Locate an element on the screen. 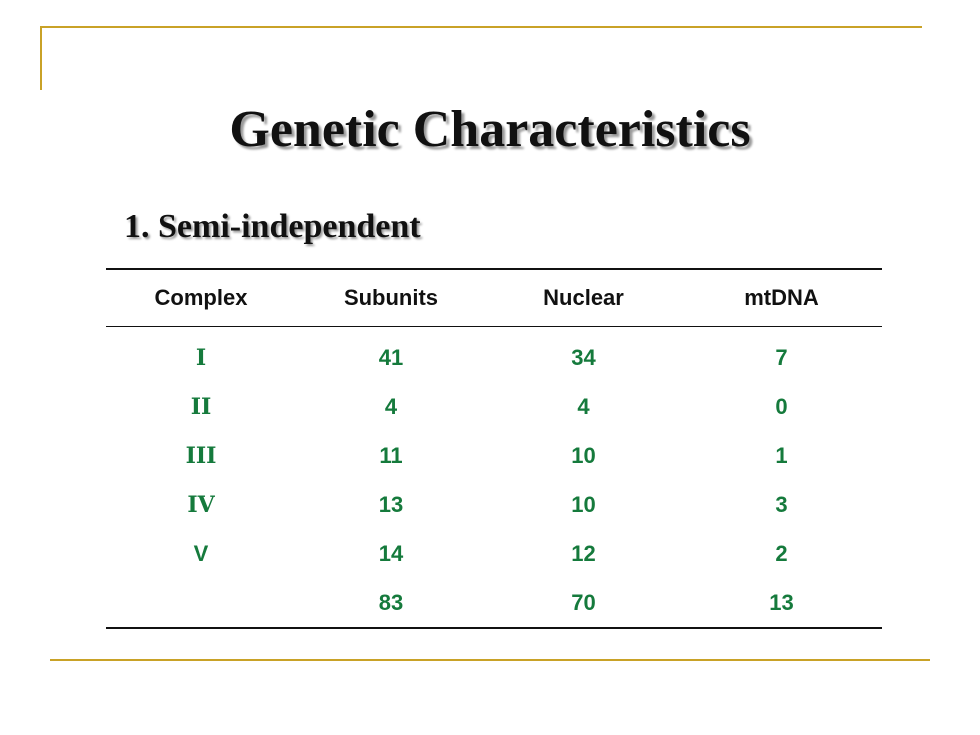 The width and height of the screenshot is (980, 735). cell-mtdna: 7 is located at coordinates (781, 357).